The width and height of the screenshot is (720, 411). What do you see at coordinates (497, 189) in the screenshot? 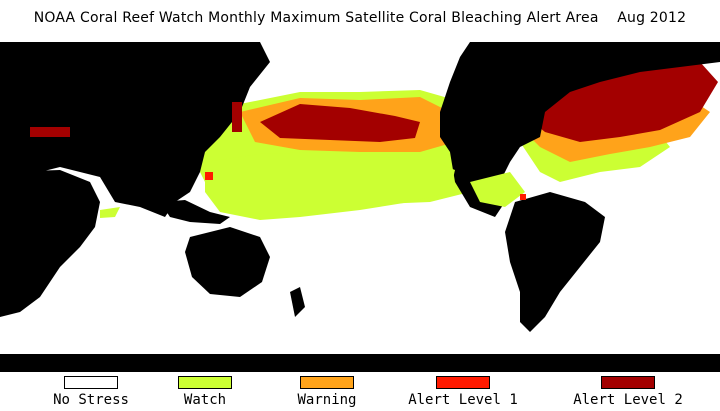
I see `caribbean-watch-area` at bounding box center [497, 189].